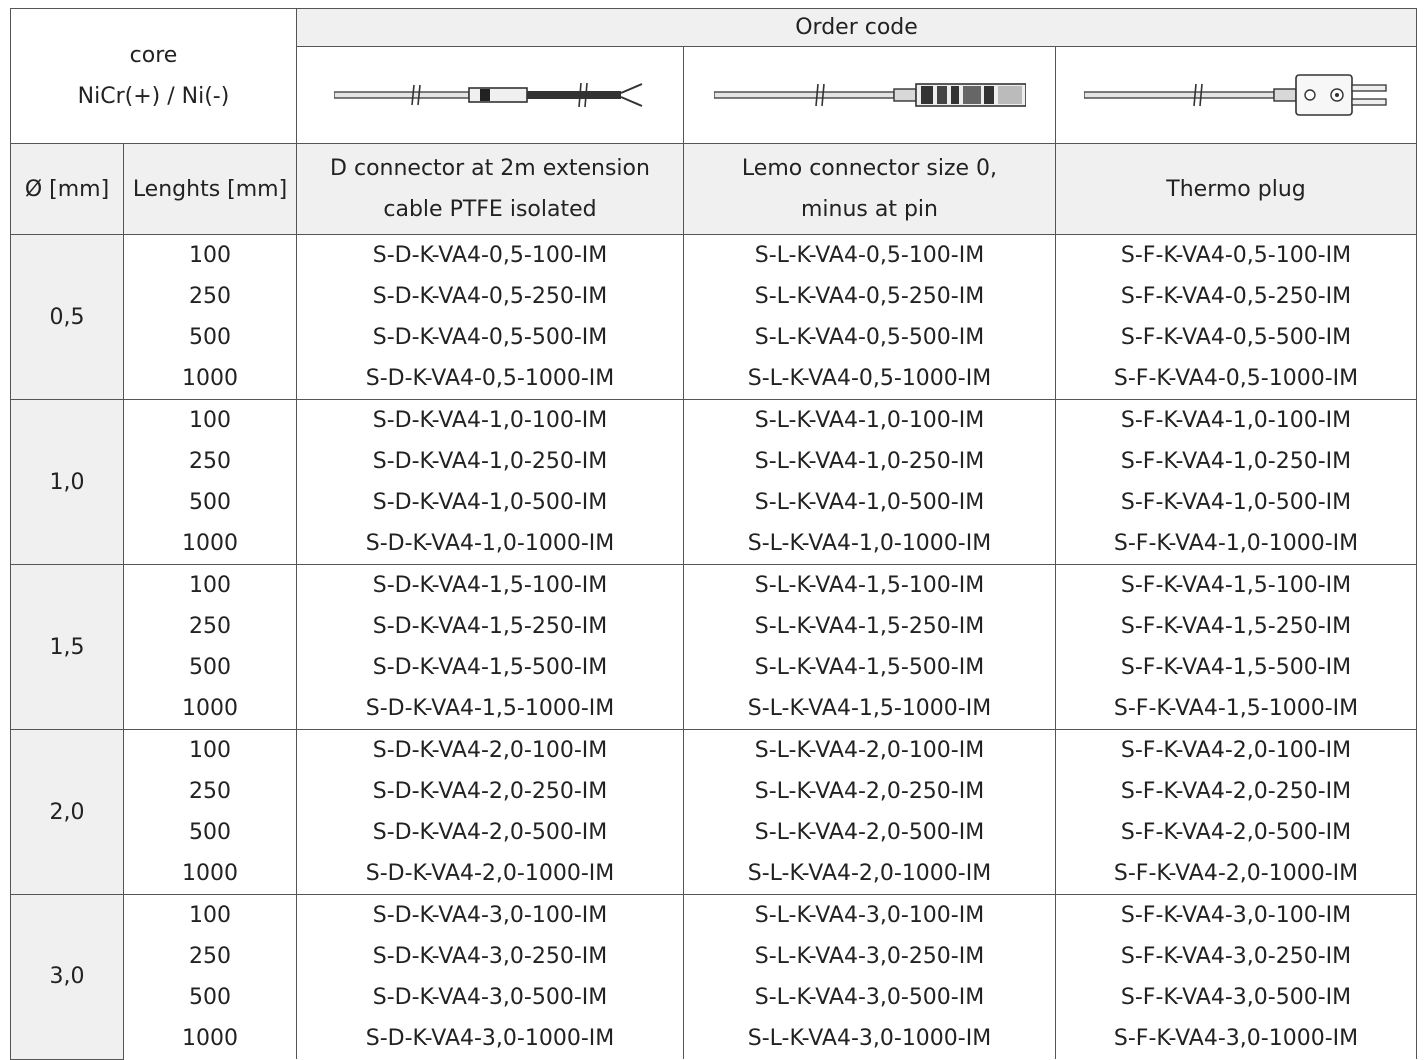  What do you see at coordinates (869, 296) in the screenshot?
I see `lemo-connector-code-cell: S-L-K-VA4-0,5-250-IM` at bounding box center [869, 296].